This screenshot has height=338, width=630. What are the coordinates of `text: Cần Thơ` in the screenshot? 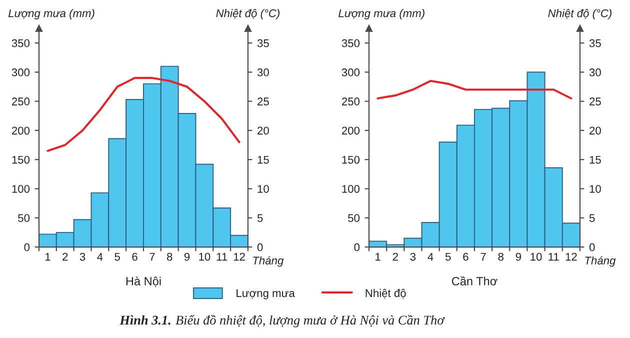 It's located at (475, 281).